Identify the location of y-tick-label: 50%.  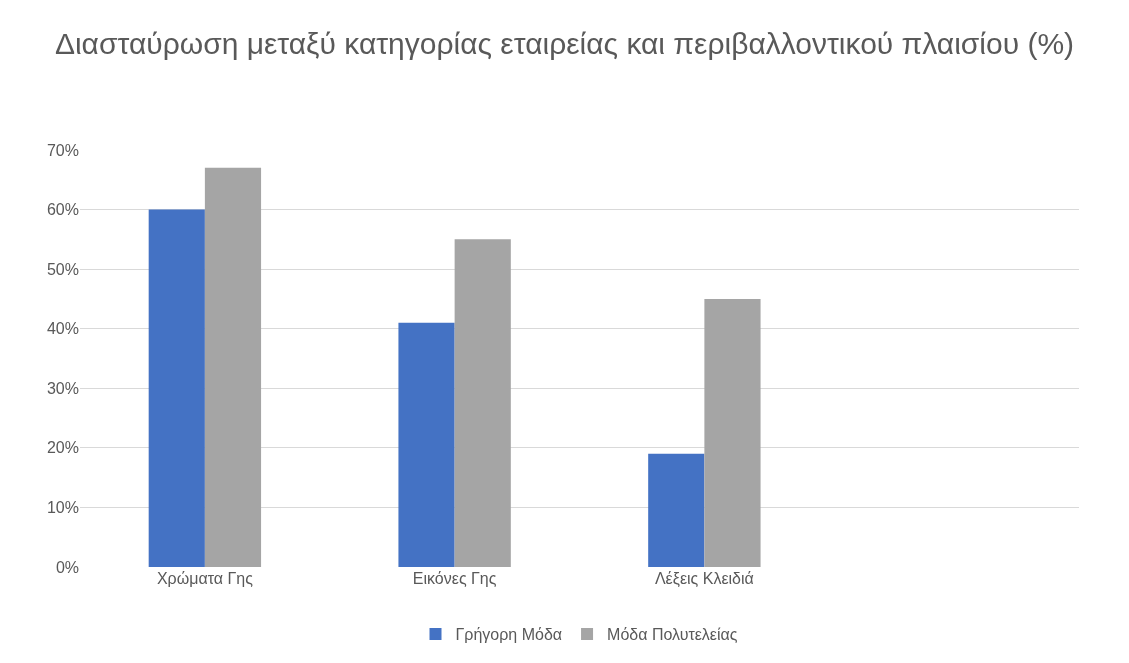
(62, 269).